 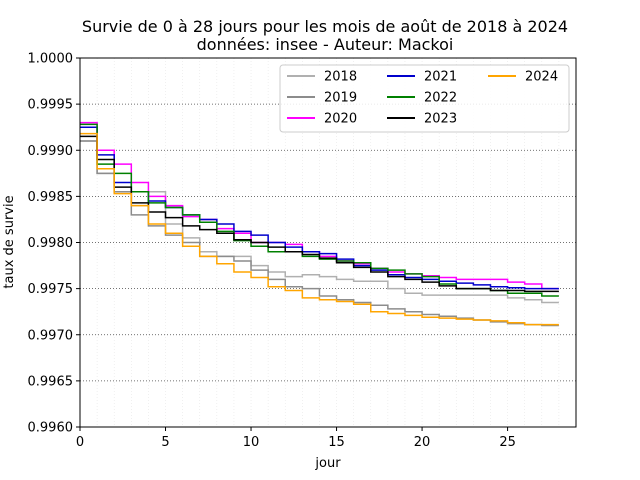 I want to click on y-tick-label: 0.9985, so click(x=51, y=197).